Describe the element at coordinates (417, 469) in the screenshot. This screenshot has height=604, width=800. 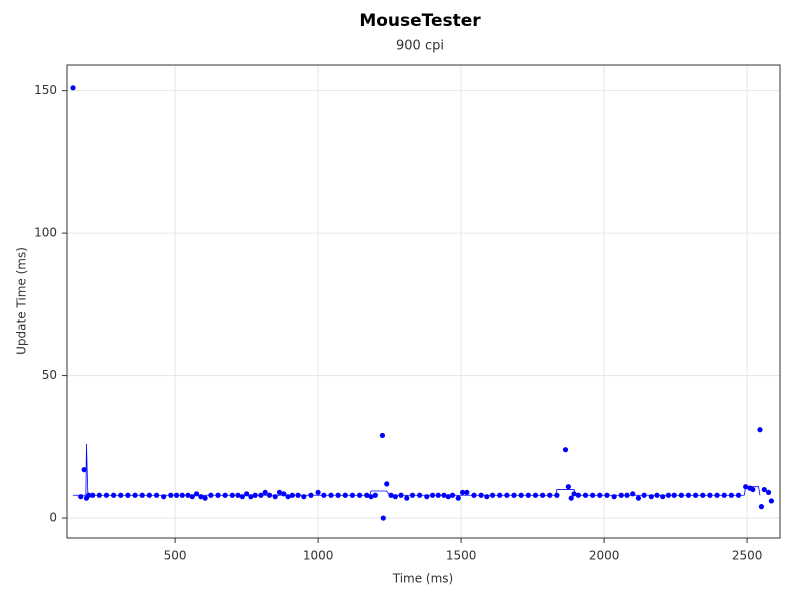
I see `line` at that location.